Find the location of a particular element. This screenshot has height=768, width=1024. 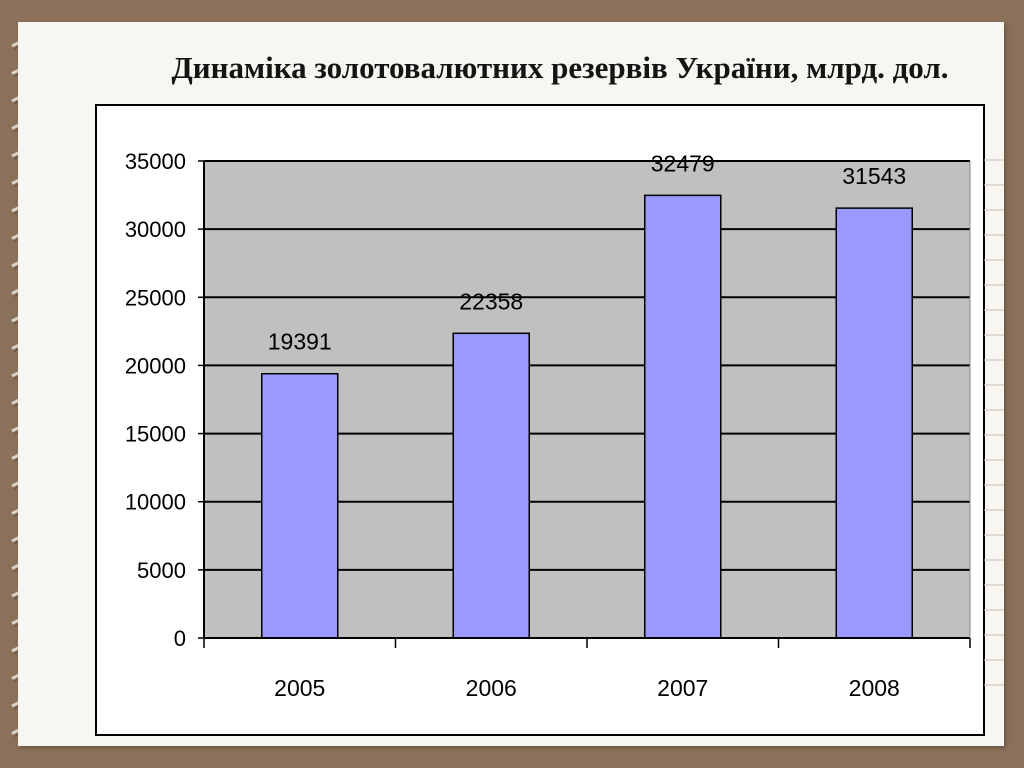

x-tick-label-2007: 2007 is located at coordinates (682, 688).